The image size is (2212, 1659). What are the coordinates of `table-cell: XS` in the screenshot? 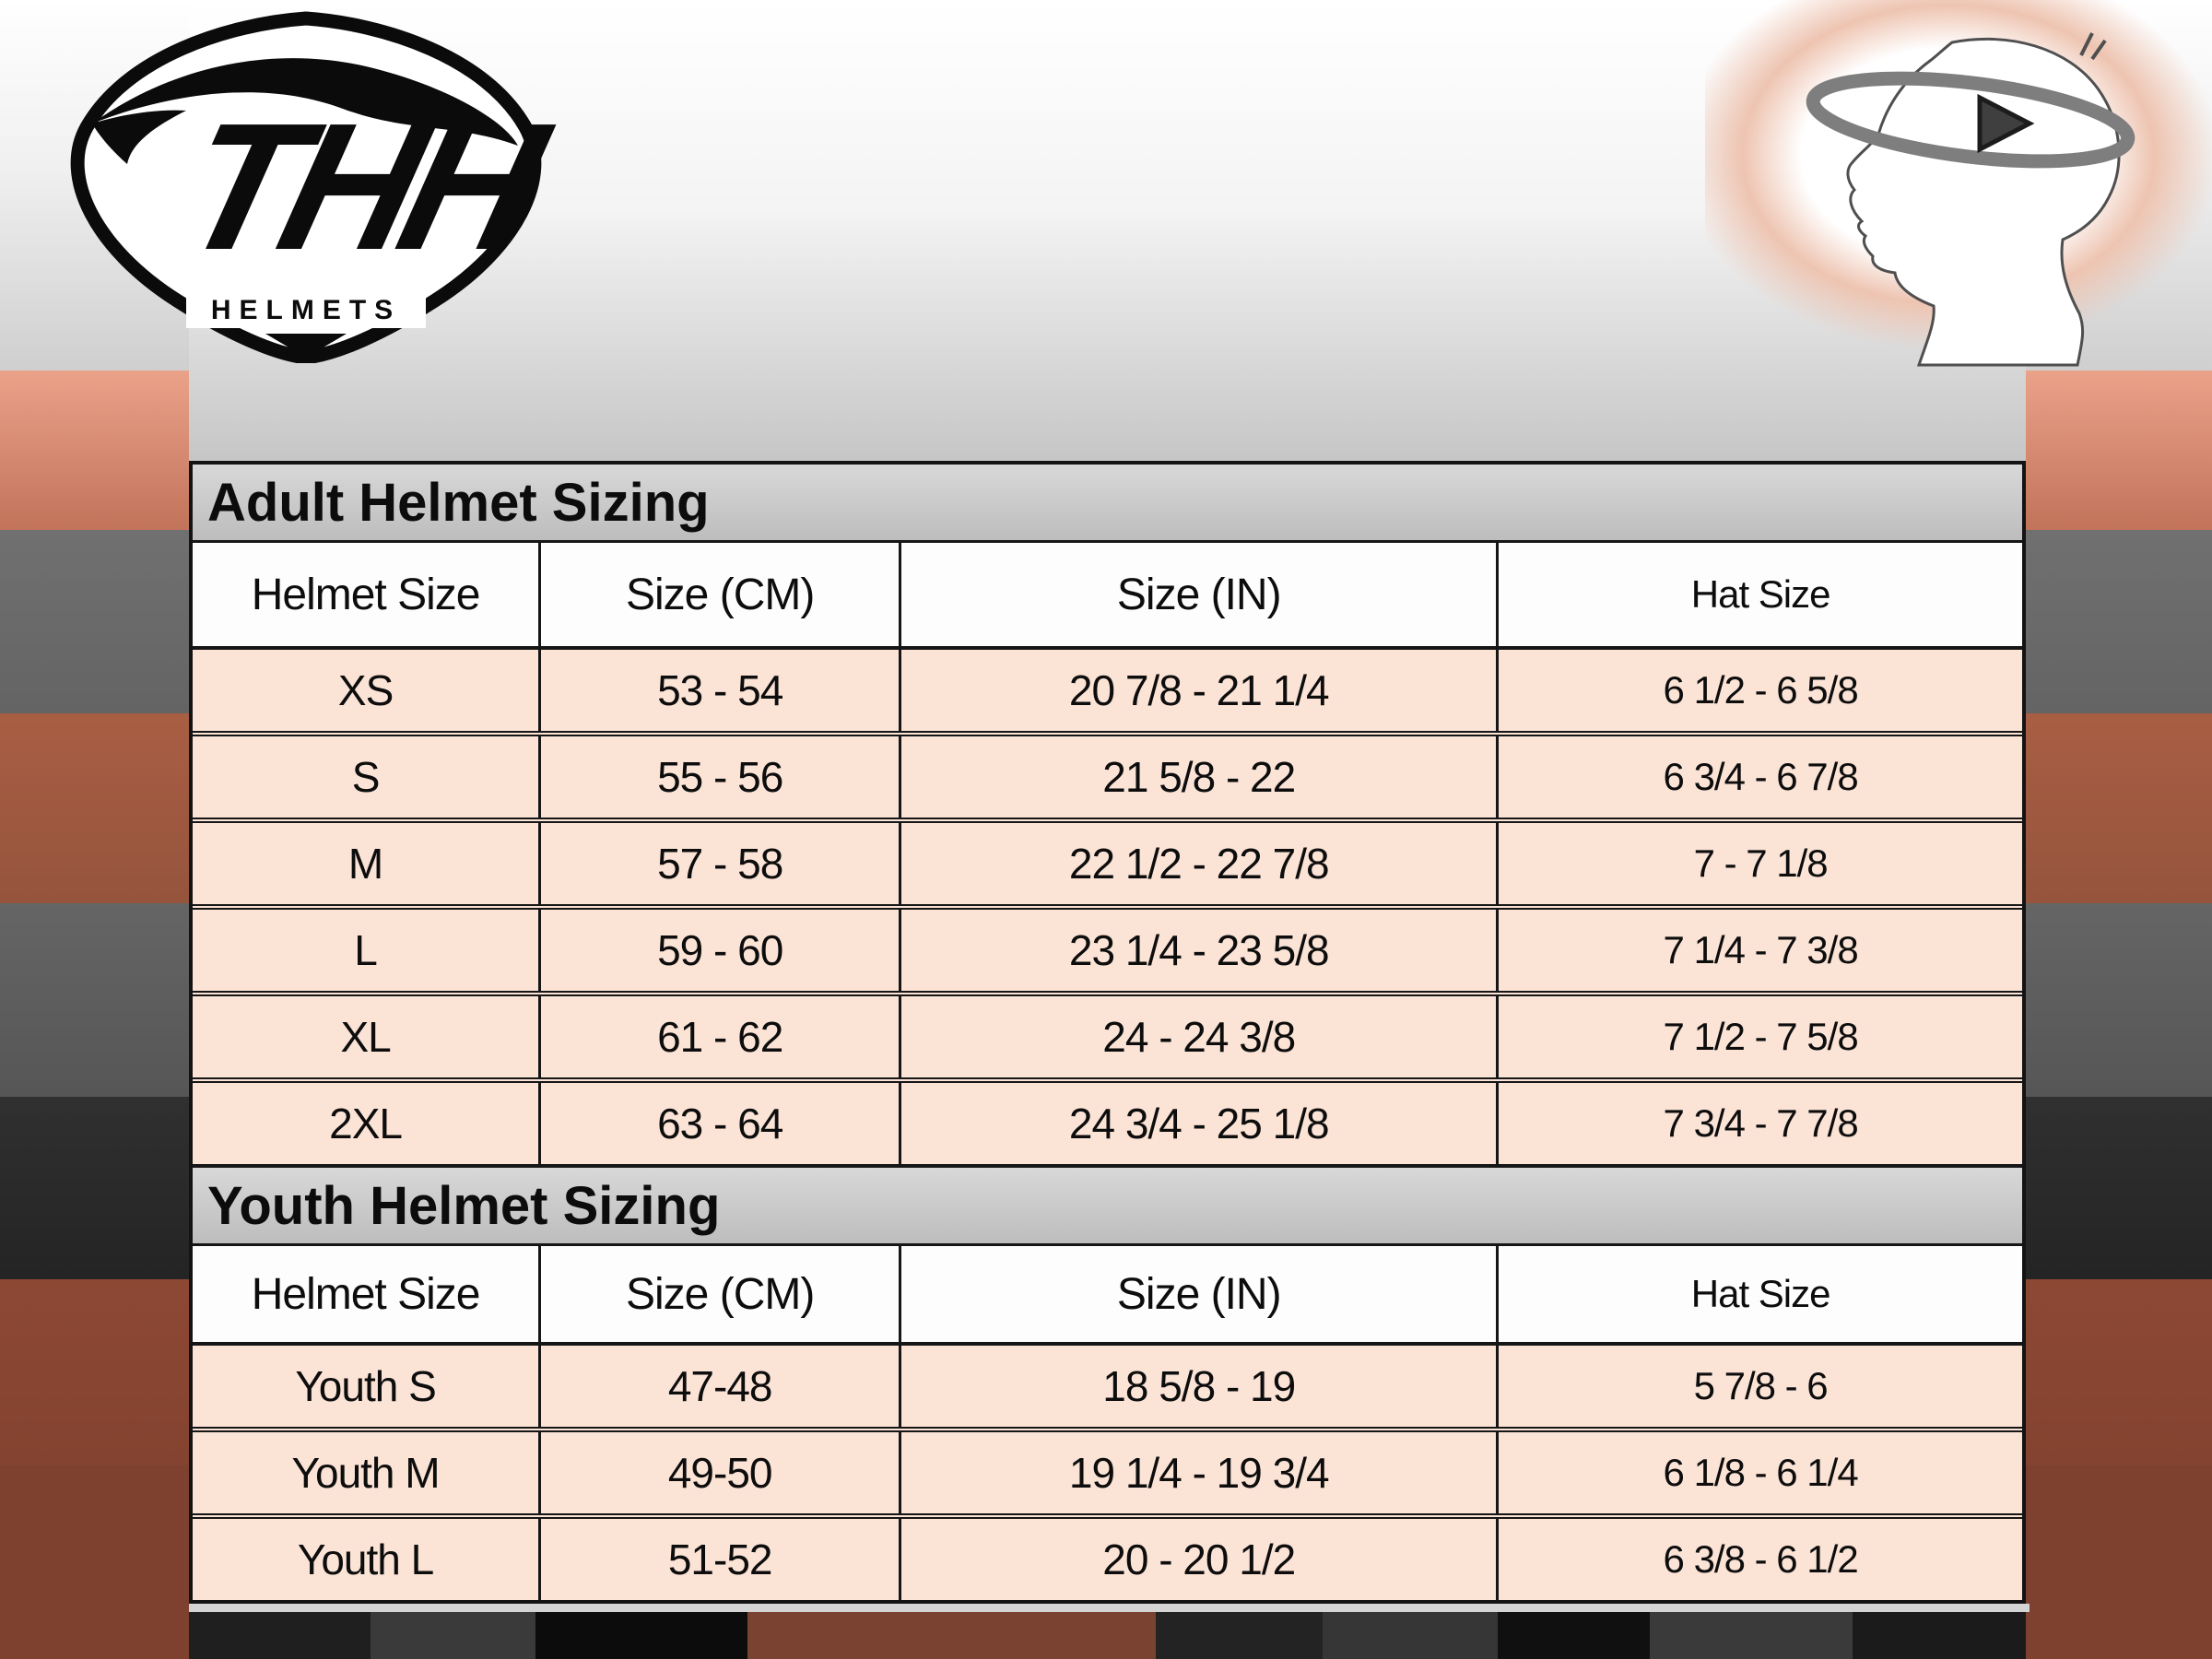 It's located at (365, 690).